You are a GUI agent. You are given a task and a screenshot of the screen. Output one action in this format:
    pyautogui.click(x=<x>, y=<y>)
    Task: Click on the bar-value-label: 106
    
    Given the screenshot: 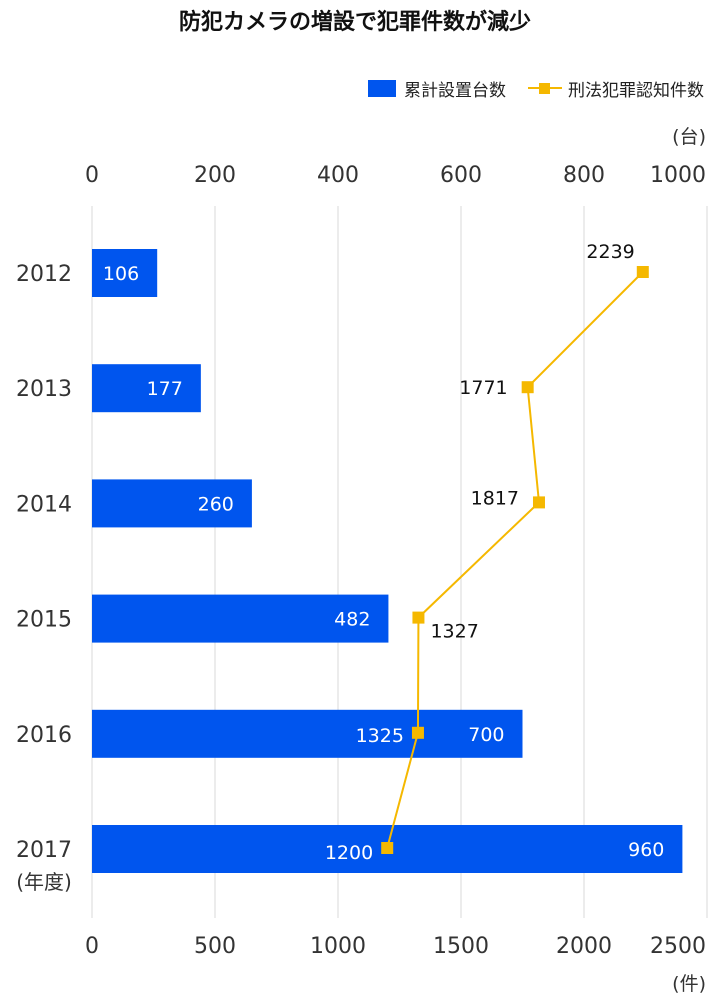 What is the action you would take?
    pyautogui.click(x=121, y=274)
    